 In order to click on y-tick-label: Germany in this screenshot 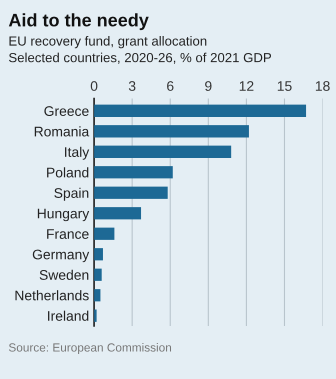, I will do `click(61, 256)`.